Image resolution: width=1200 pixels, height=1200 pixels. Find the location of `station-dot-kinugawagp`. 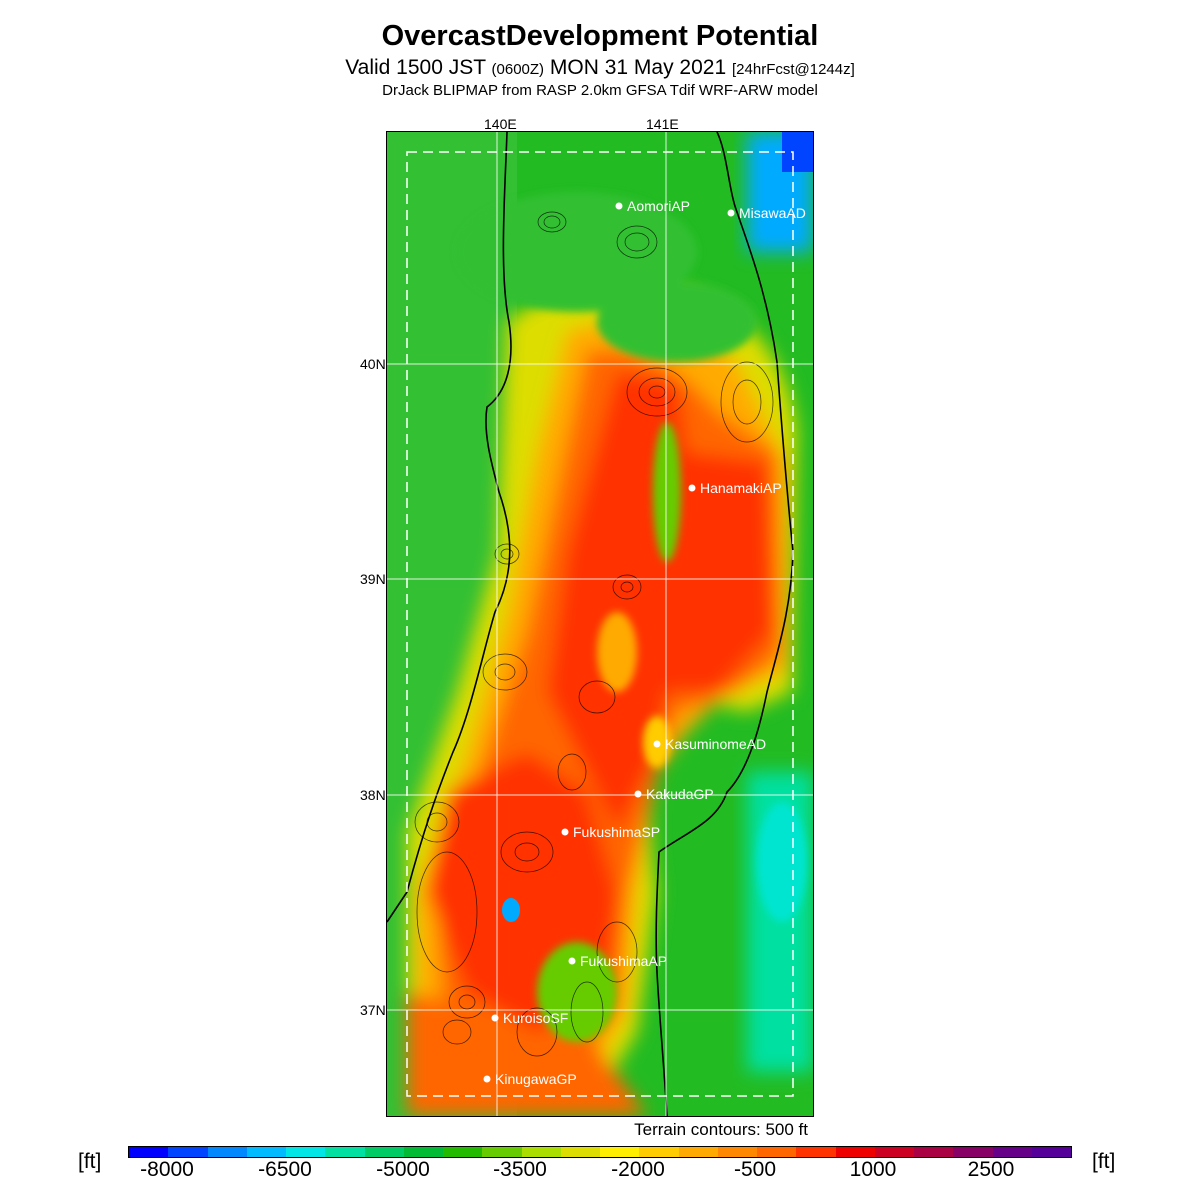

station-dot-kinugawagp is located at coordinates (487, 1079).